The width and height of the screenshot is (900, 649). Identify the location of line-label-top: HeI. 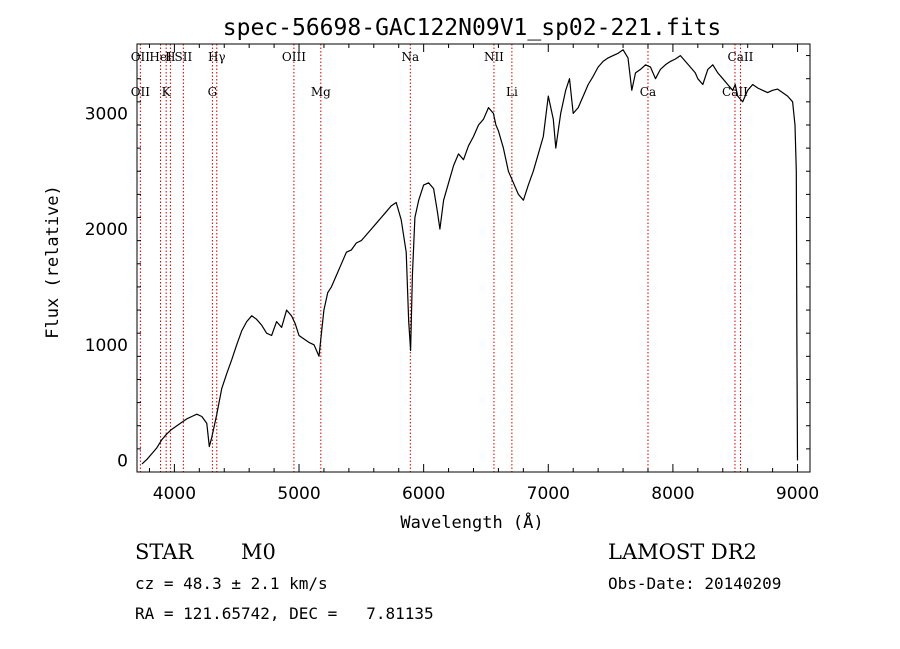
(160, 57).